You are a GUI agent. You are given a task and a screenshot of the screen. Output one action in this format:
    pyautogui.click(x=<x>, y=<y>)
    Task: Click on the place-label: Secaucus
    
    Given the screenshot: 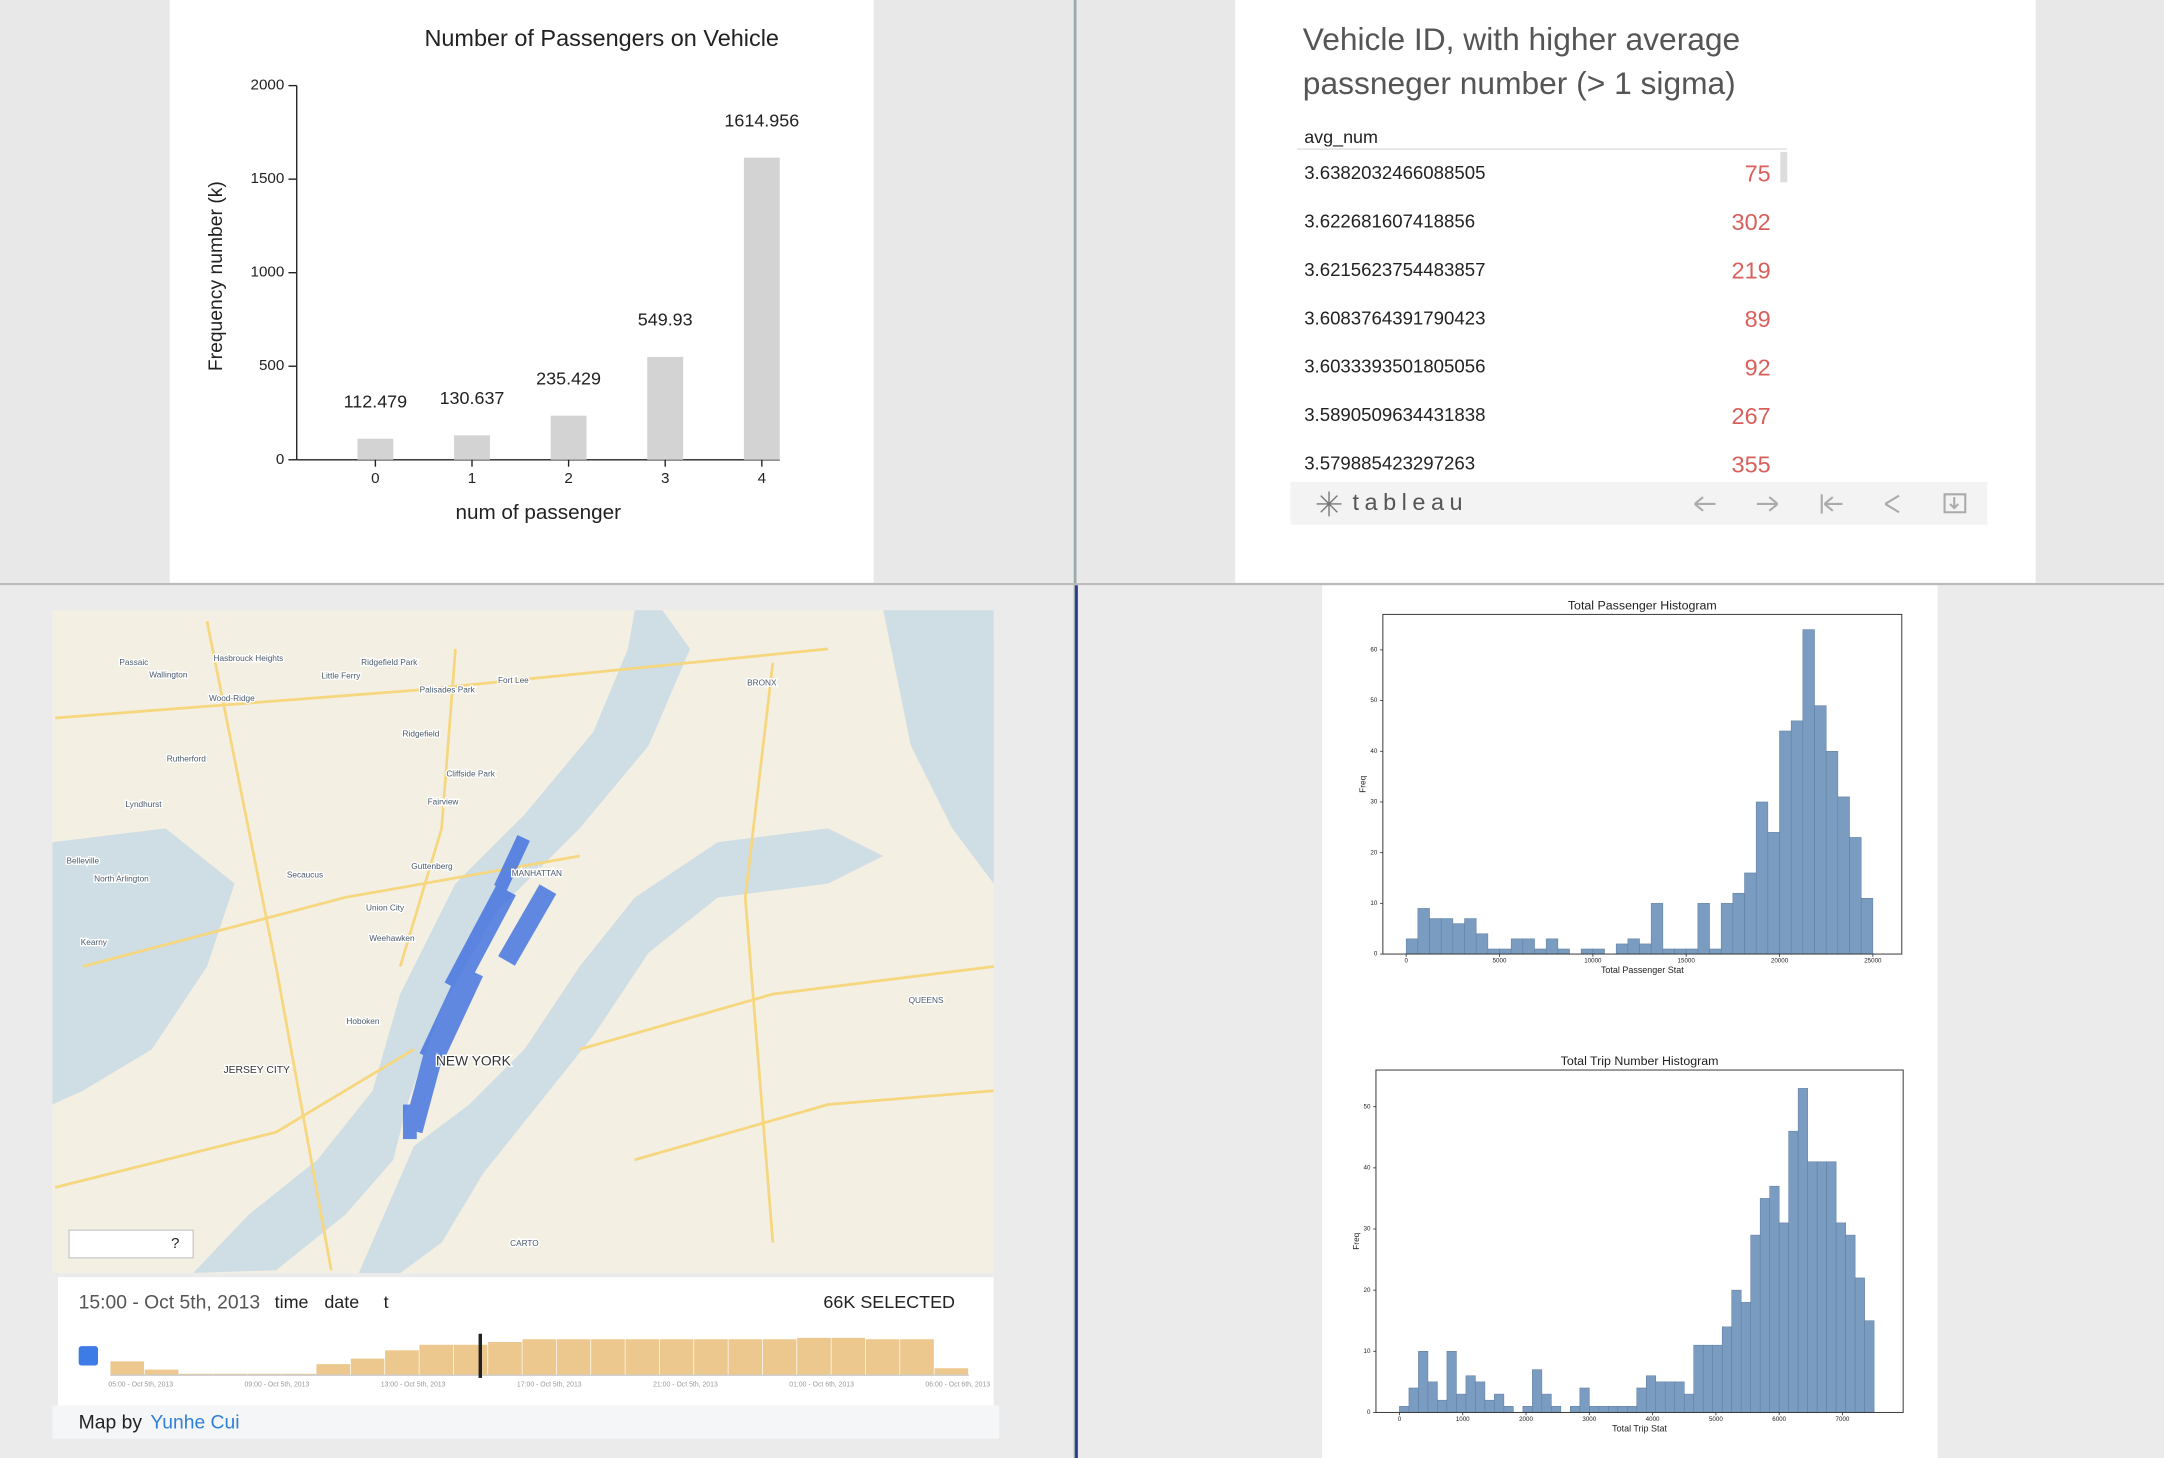 What is the action you would take?
    pyautogui.click(x=305, y=875)
    